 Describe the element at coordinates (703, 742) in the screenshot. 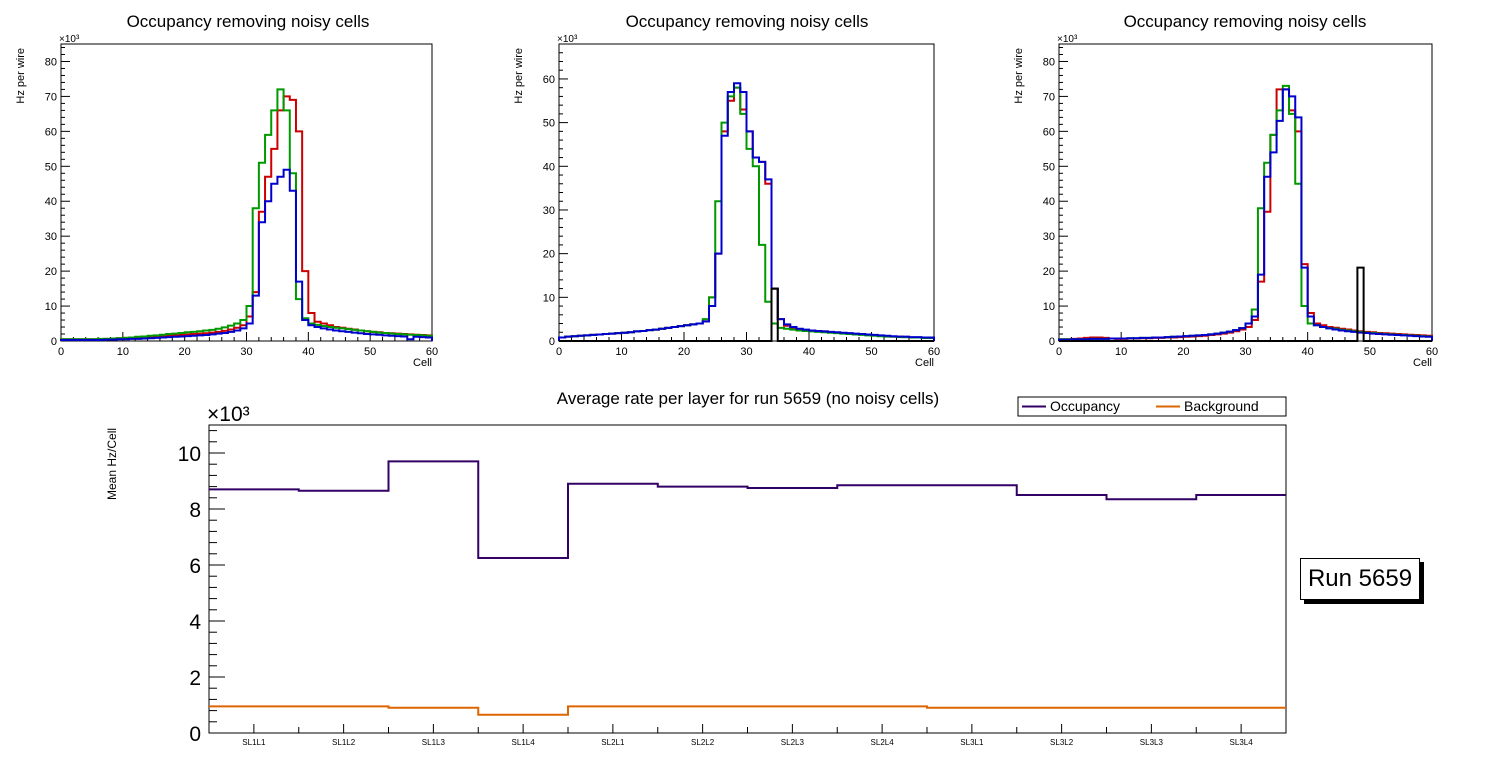

I see `x-category-label: SL2L2` at that location.